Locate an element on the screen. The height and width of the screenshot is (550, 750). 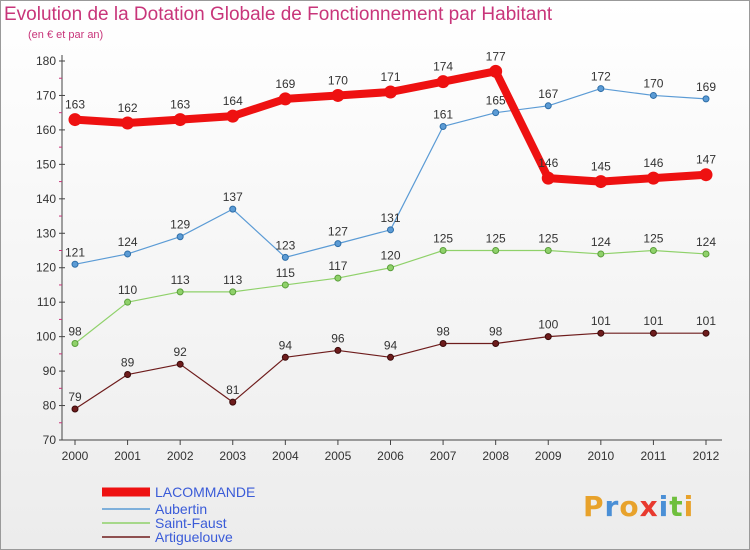
data-label: 164 is located at coordinates (233, 101).